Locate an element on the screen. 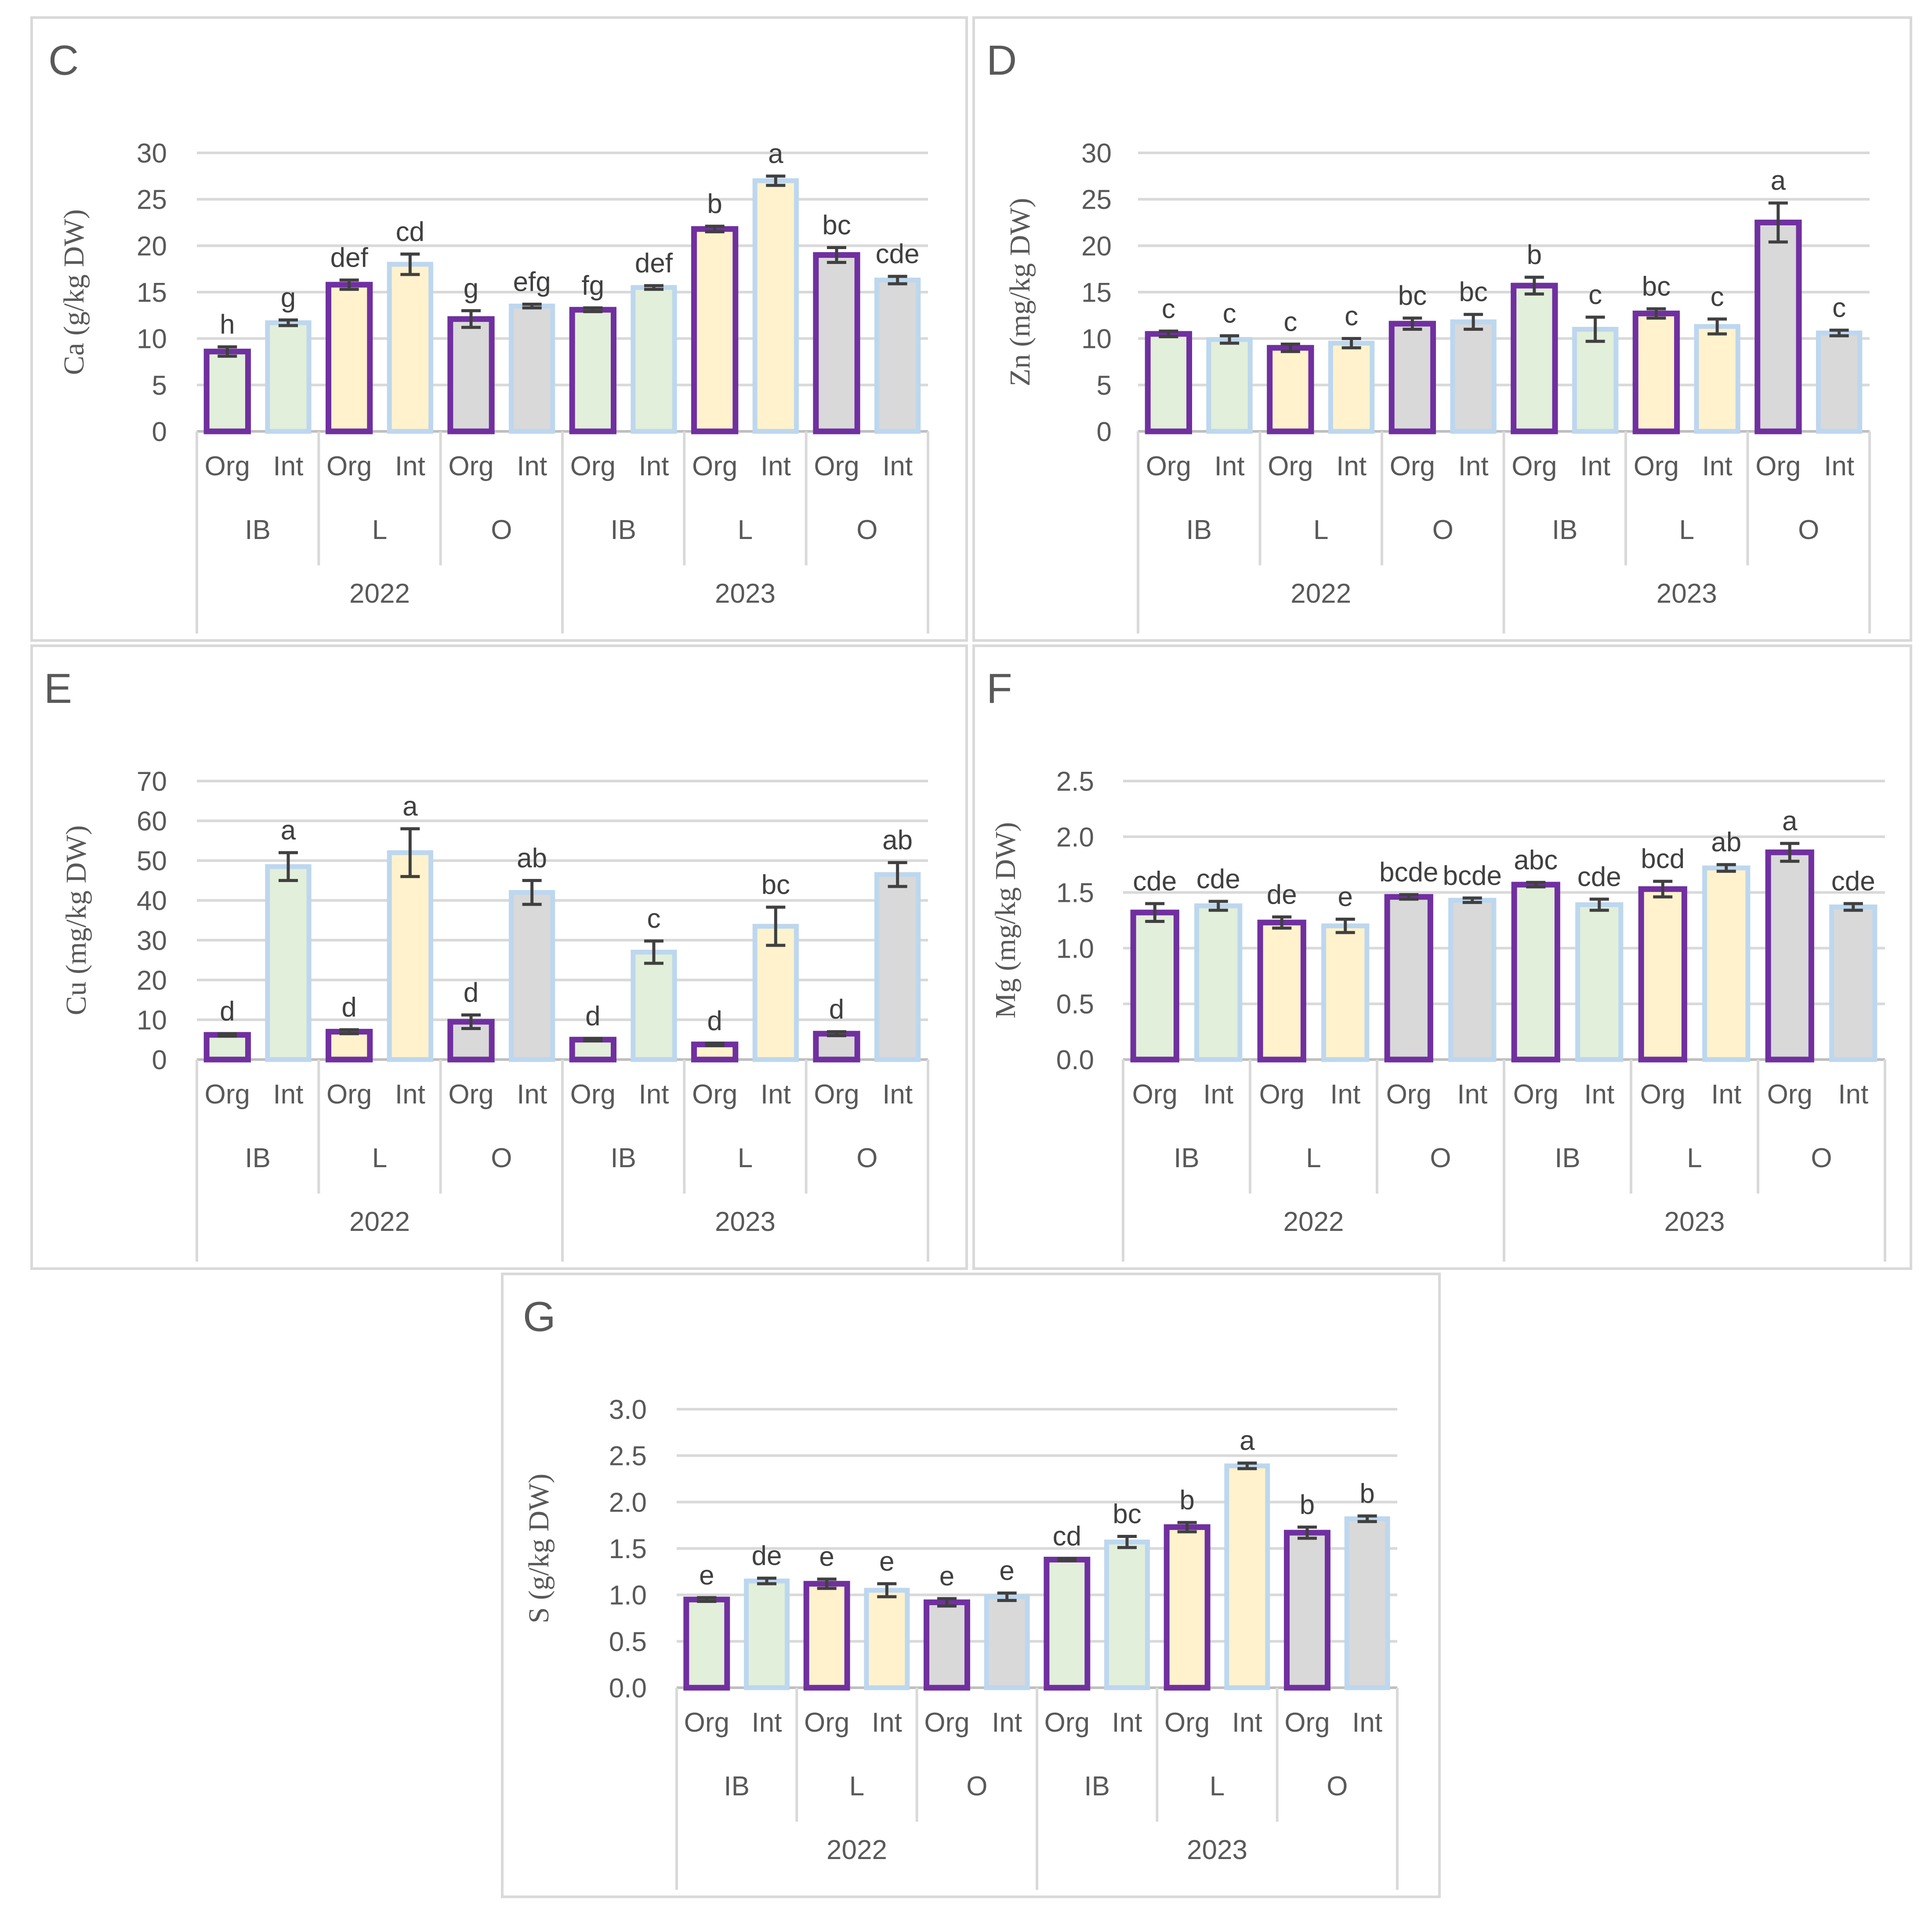 This screenshot has height=1910, width=1932. y-tick-label: 50 is located at coordinates (152, 861).